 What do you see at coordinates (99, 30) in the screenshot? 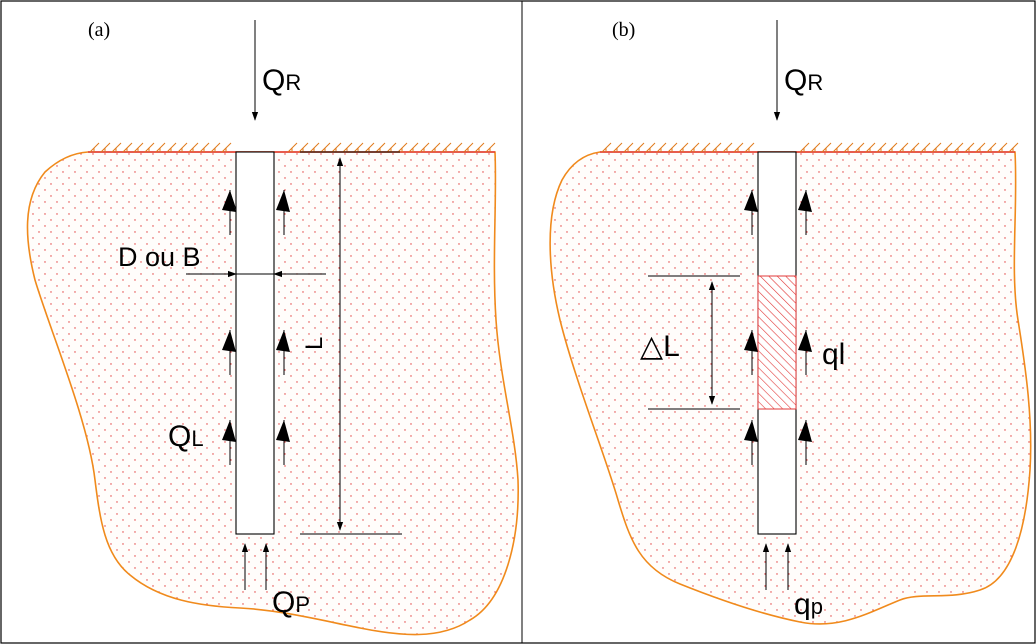
I see `panel-a-label: (a)` at bounding box center [99, 30].